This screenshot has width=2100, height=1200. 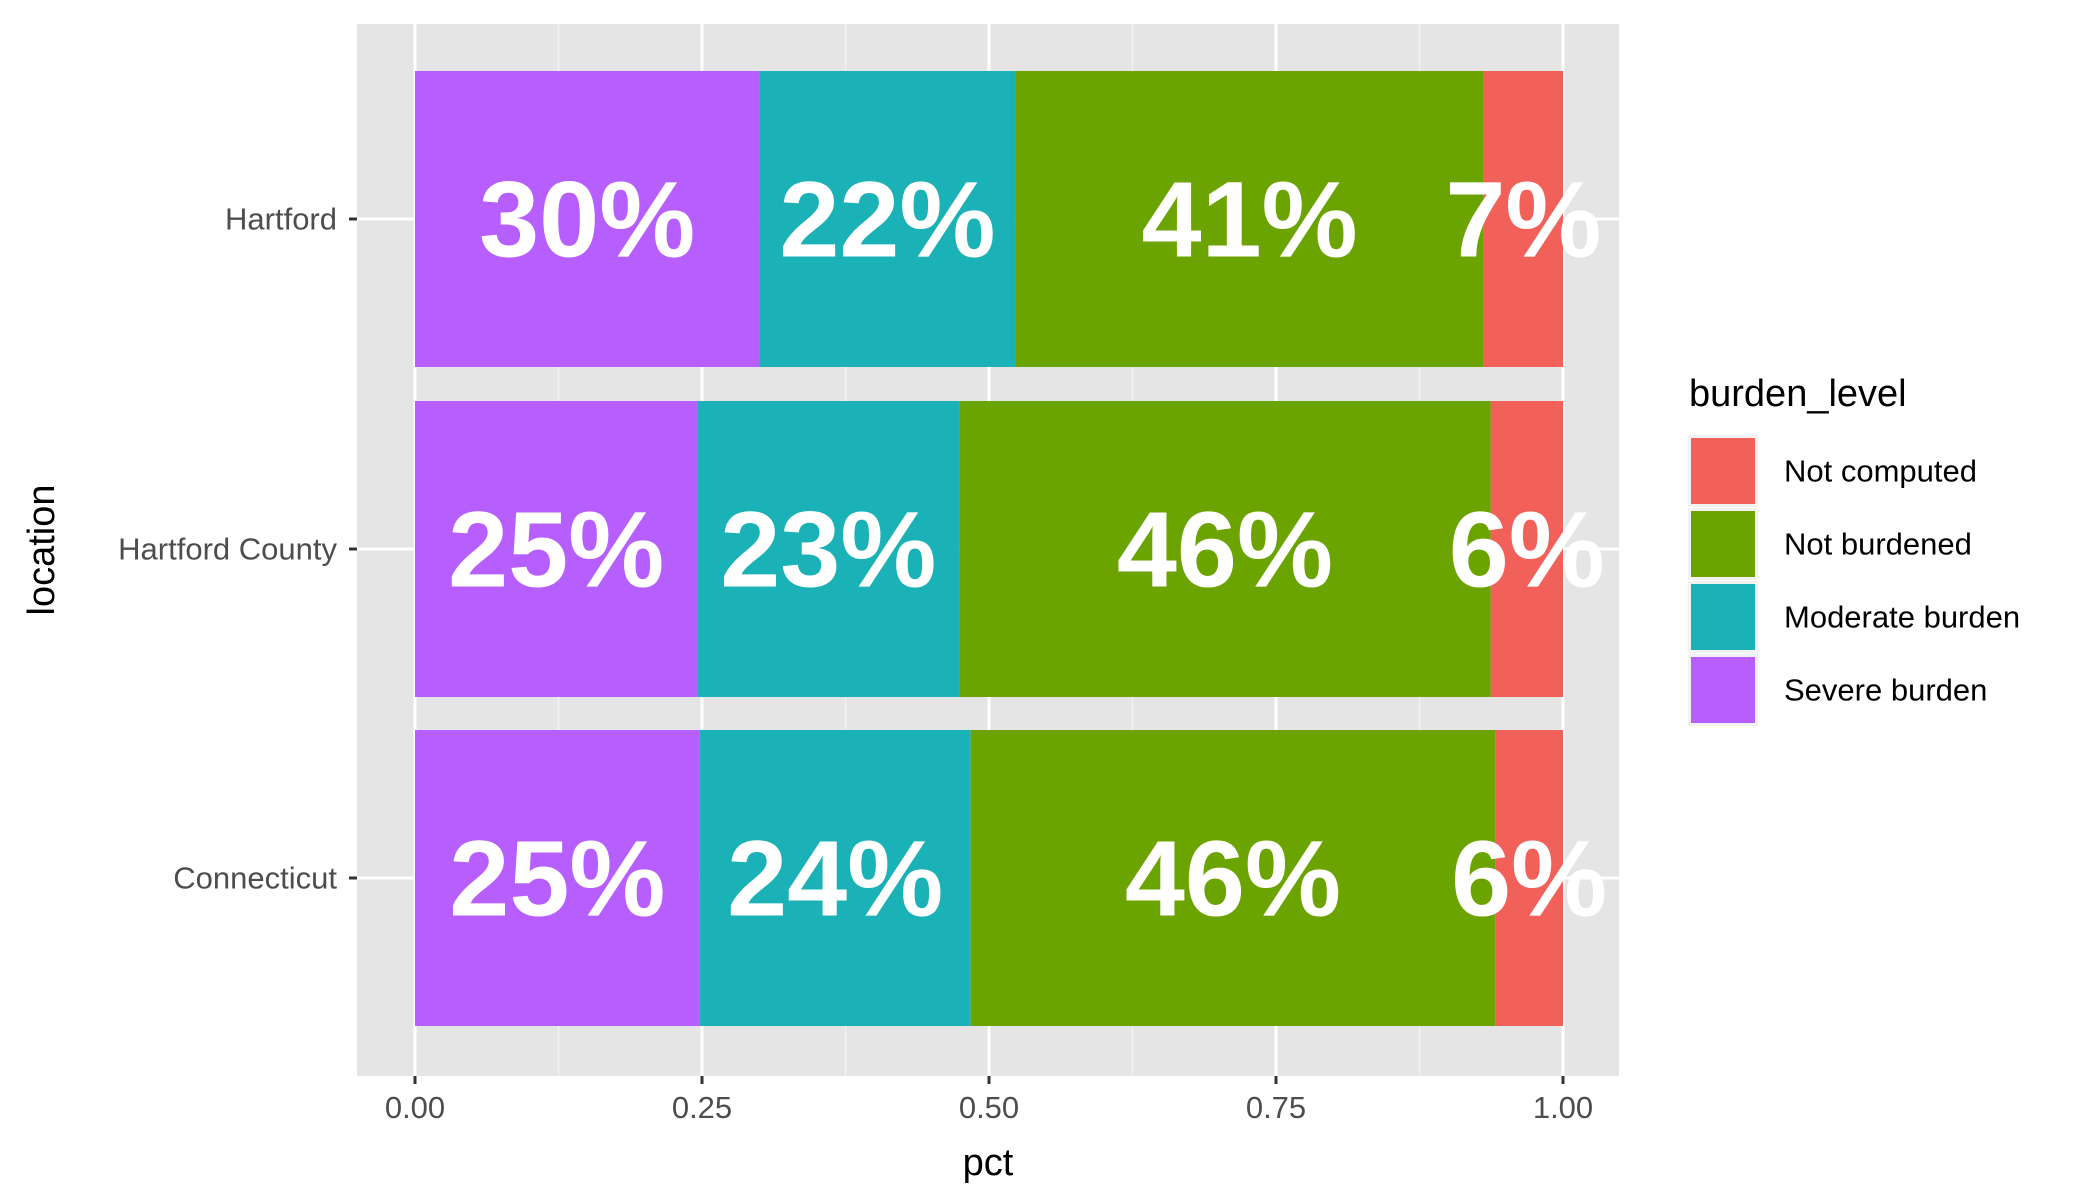 I want to click on bar-label-hartford-severe-burden: 30%, so click(x=587, y=219).